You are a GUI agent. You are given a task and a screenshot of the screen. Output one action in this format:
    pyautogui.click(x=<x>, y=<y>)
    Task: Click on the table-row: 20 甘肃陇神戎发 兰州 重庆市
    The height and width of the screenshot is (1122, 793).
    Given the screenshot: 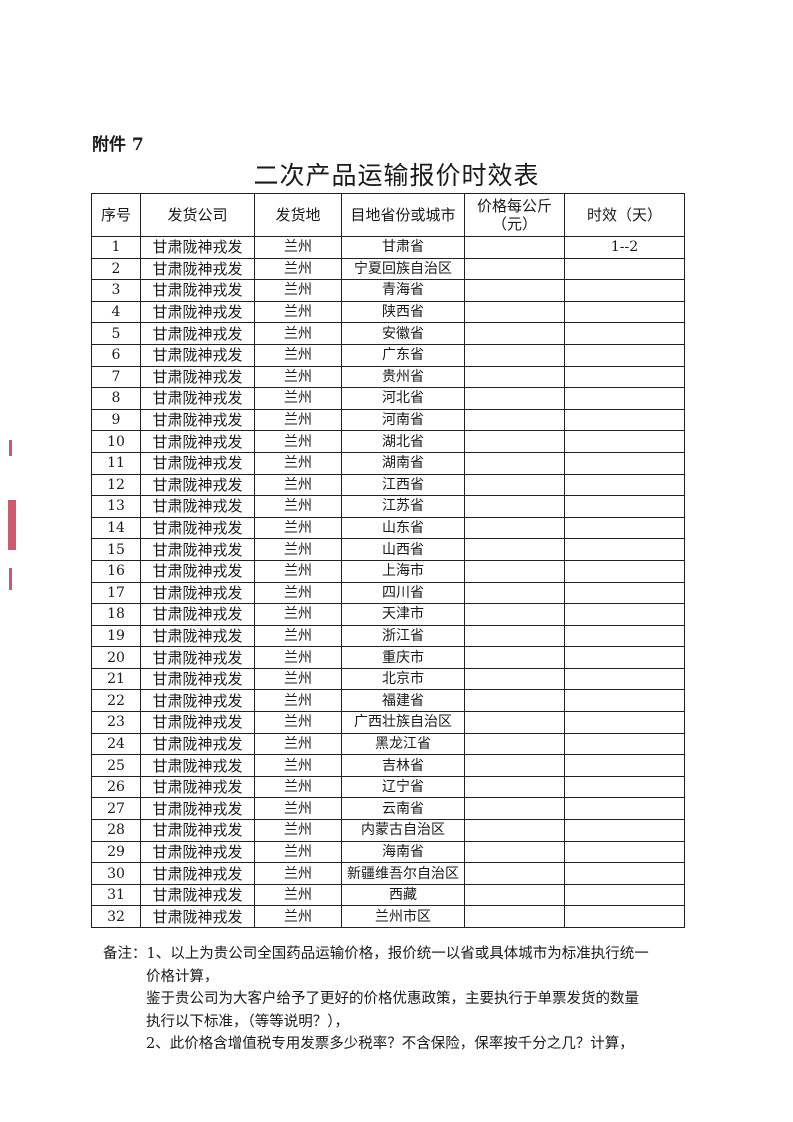 What is the action you would take?
    pyautogui.click(x=388, y=657)
    